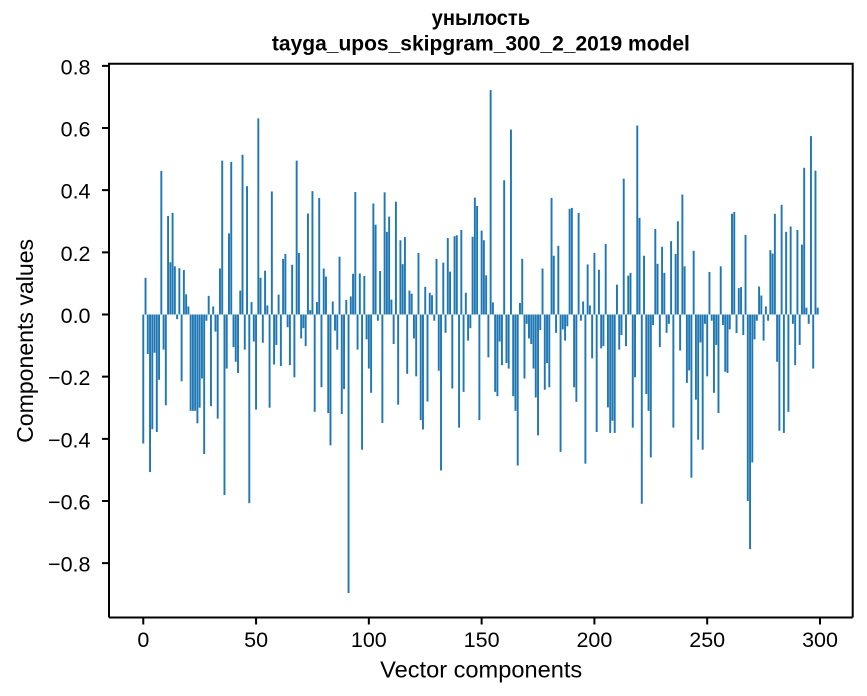 Image resolution: width=867 pixels, height=696 pixels. Describe the element at coordinates (481, 43) in the screenshot. I see `svg-text:tayga_upos_skipgram_300_2_2019: tayga_upos_skipgram_300_2_2019 model` at that location.